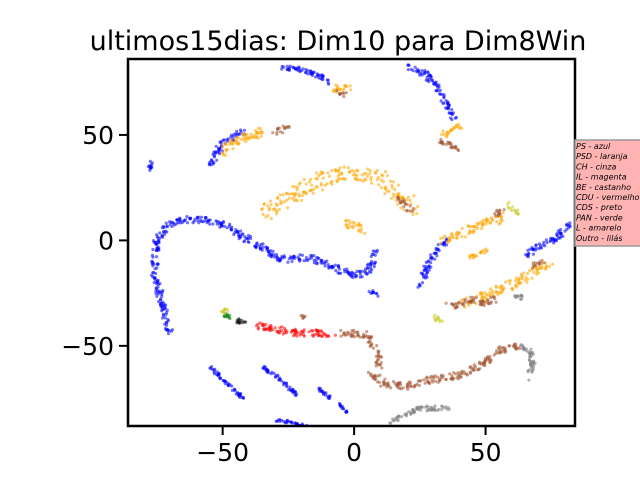  I want to click on y-axis: −50 0 50, so click(94, 241).